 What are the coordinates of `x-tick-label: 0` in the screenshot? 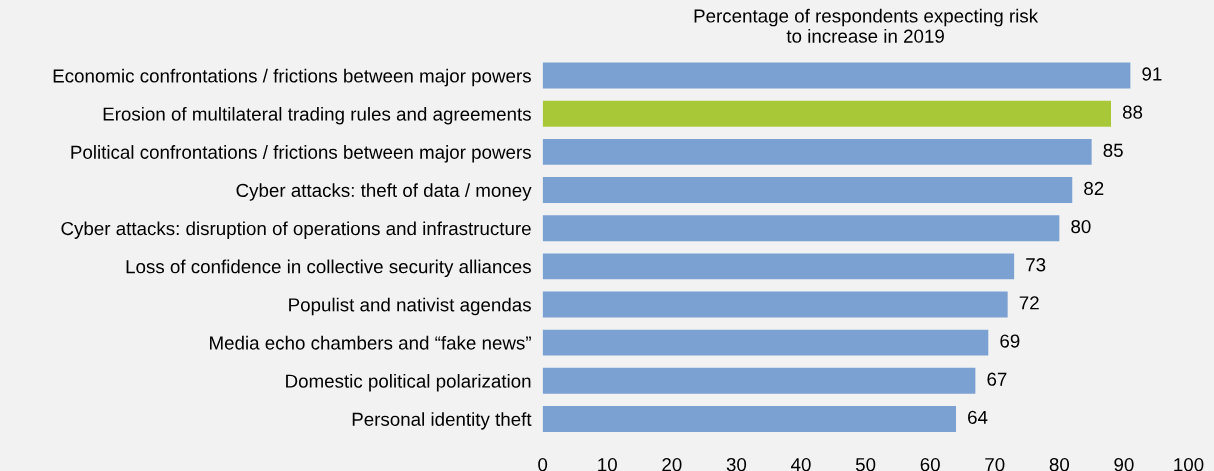 It's located at (543, 464).